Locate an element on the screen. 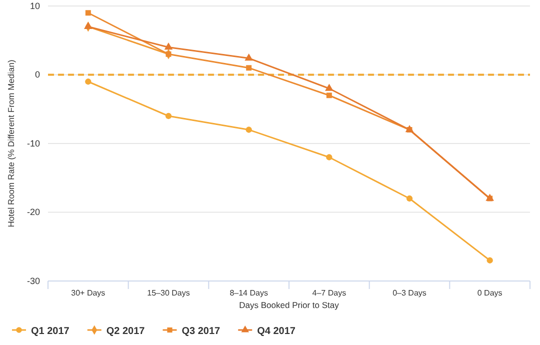 This screenshot has height=345, width=540. x-tick-label: 30+ Days is located at coordinates (88, 293).